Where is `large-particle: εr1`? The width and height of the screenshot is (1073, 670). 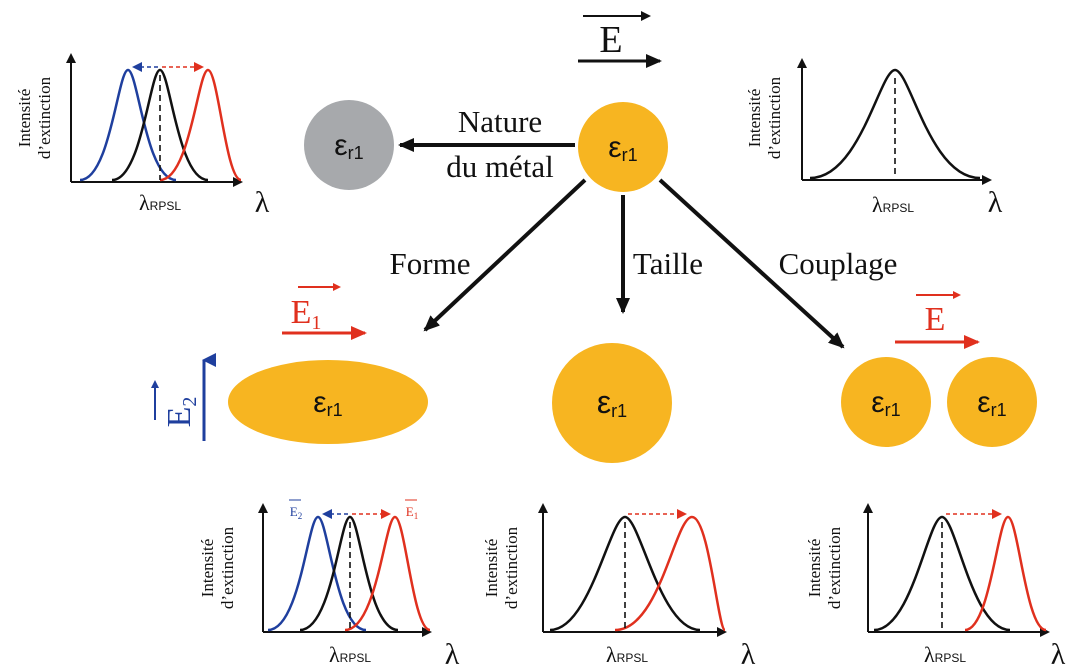 large-particle: εr1 is located at coordinates (612, 403).